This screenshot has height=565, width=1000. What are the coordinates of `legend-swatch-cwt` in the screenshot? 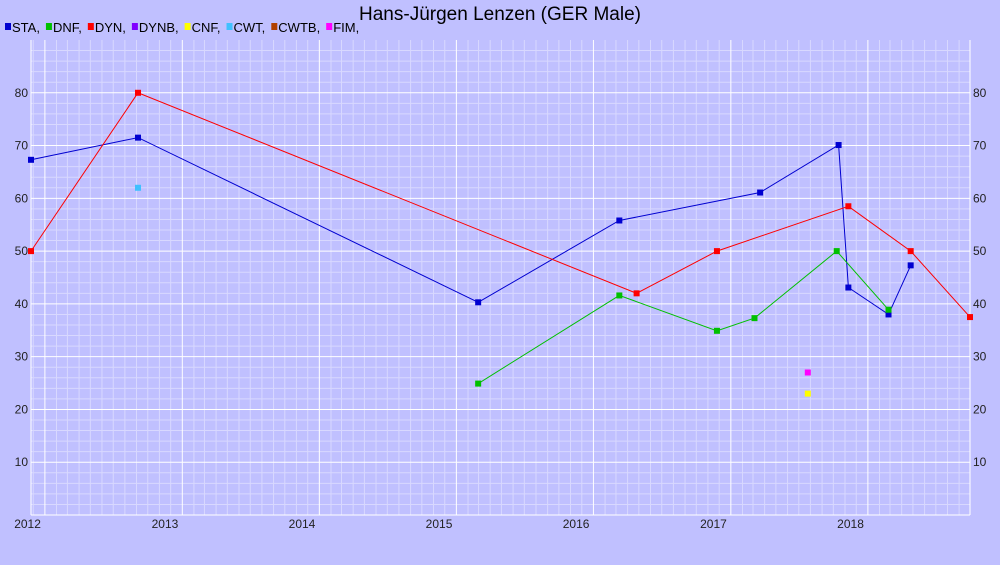 It's located at (229, 26).